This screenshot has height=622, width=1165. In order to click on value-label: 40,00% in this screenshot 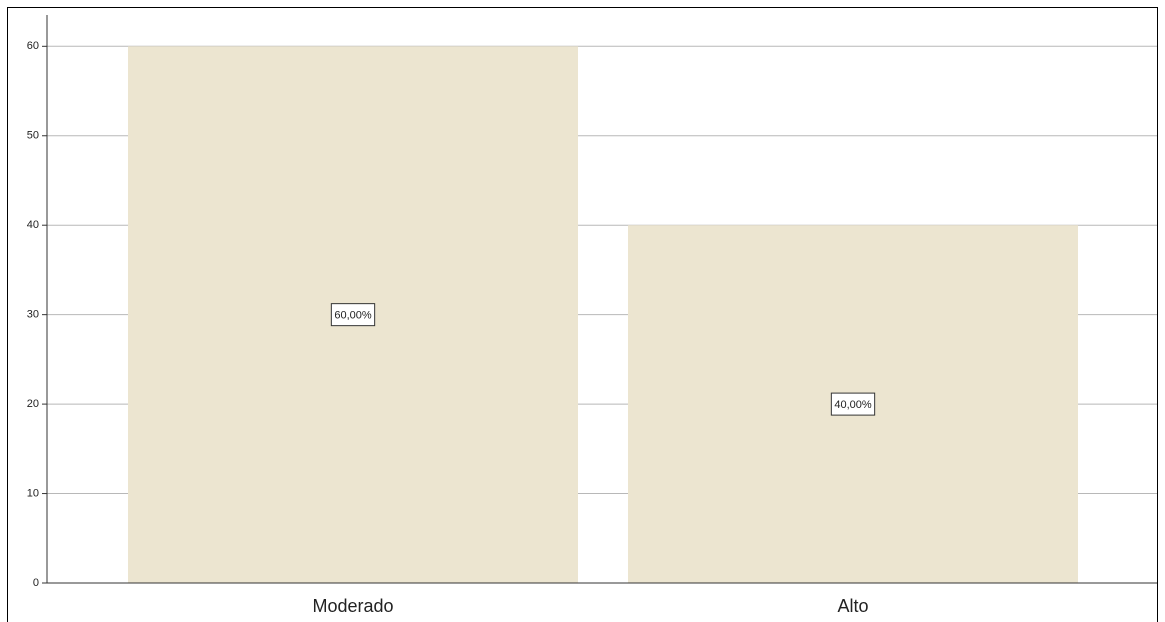, I will do `click(853, 405)`.